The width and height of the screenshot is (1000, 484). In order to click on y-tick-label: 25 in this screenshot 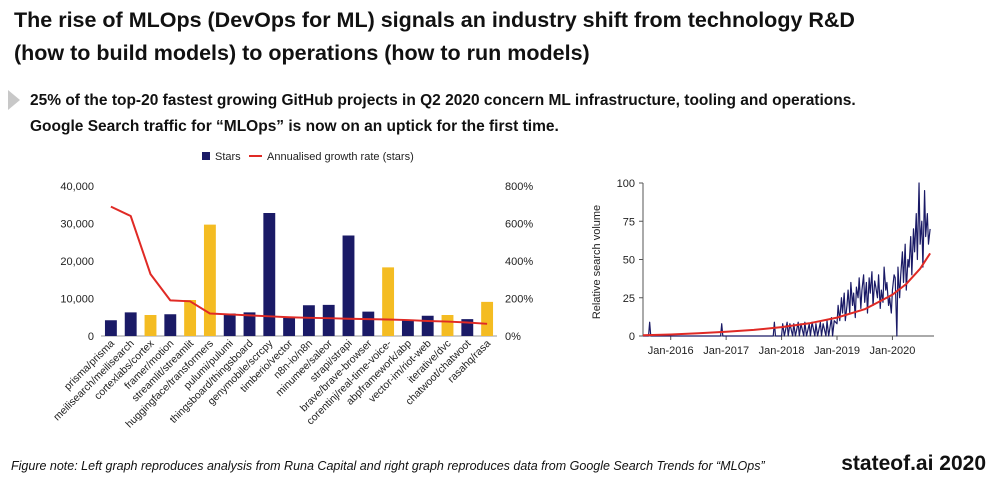, I will do `click(629, 299)`.